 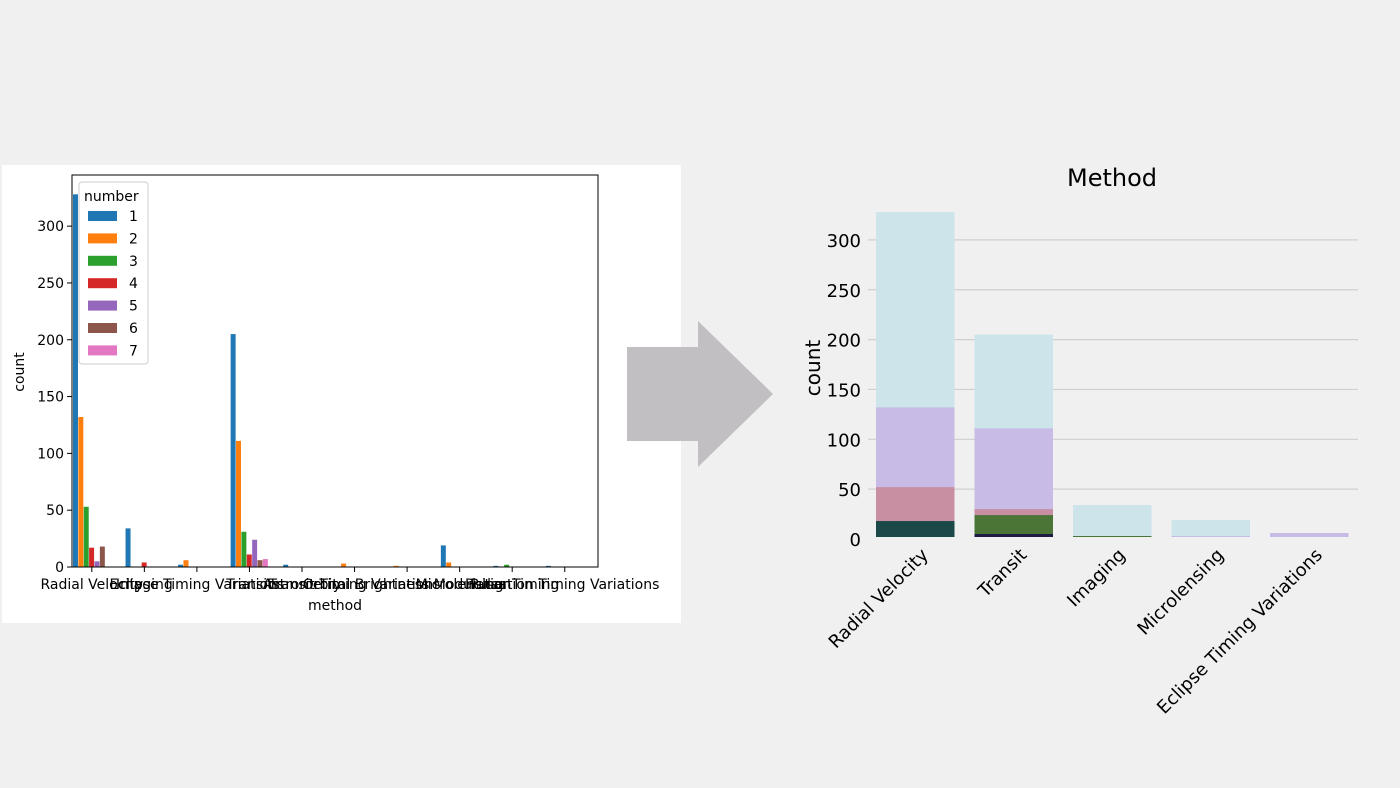 What do you see at coordinates (1240, 632) in the screenshot?
I see `right-xtick-label-eclipse-timing-variations: Eclipse Timing Variations` at bounding box center [1240, 632].